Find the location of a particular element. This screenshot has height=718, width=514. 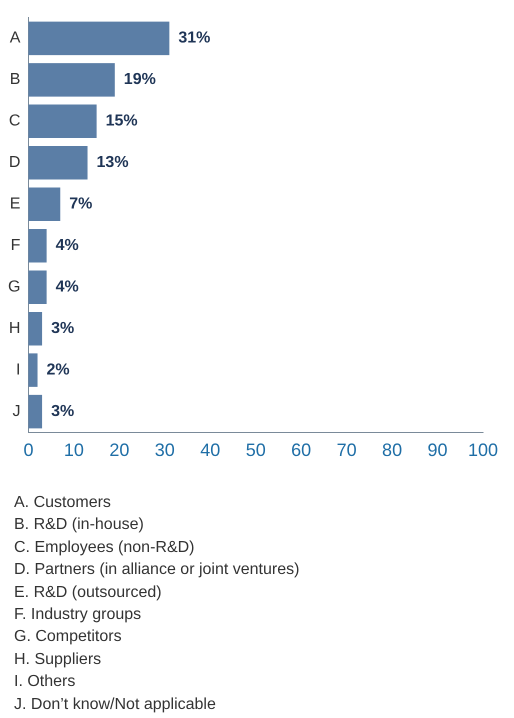

x-tick-label: 70 is located at coordinates (346, 450).